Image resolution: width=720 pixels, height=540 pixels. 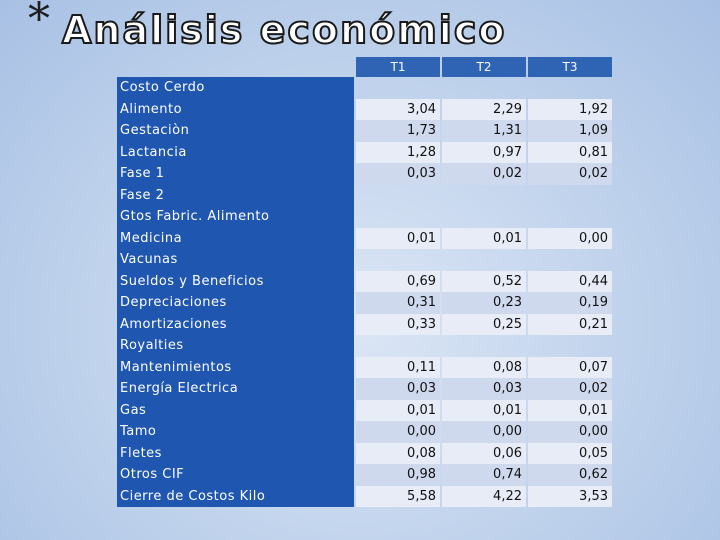 What do you see at coordinates (235, 346) in the screenshot?
I see `row-label: Royalties` at bounding box center [235, 346].